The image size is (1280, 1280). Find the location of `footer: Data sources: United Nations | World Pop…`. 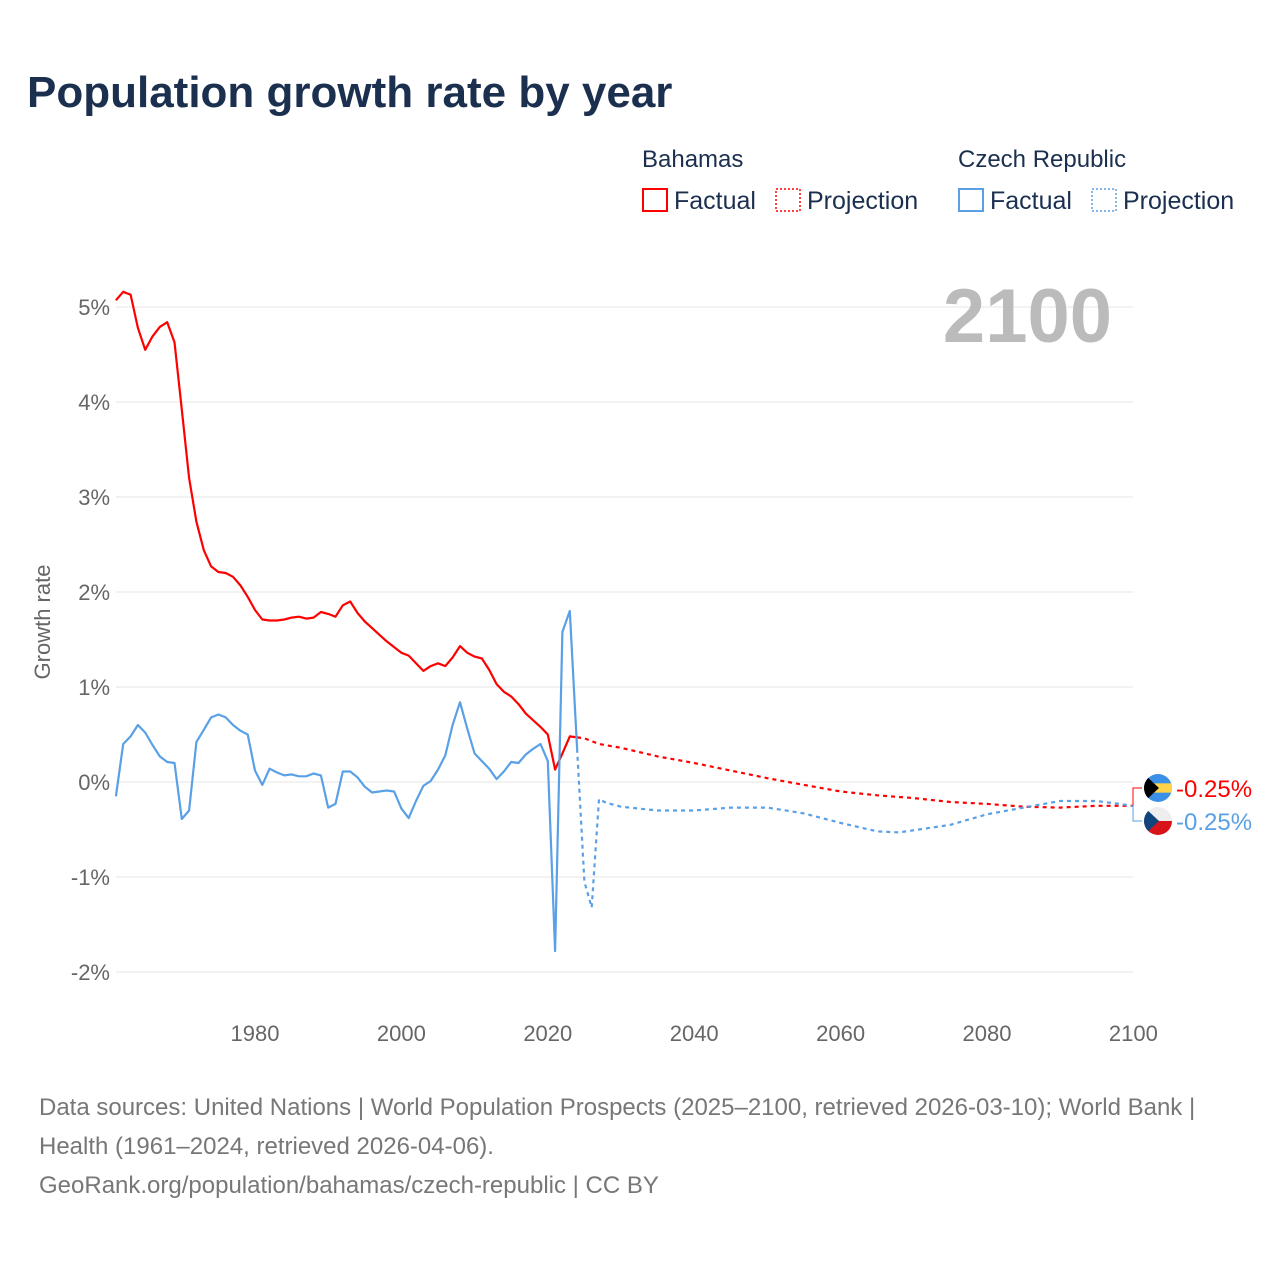

footer: Data sources: United Nations | World Pop… is located at coordinates (639, 1146).